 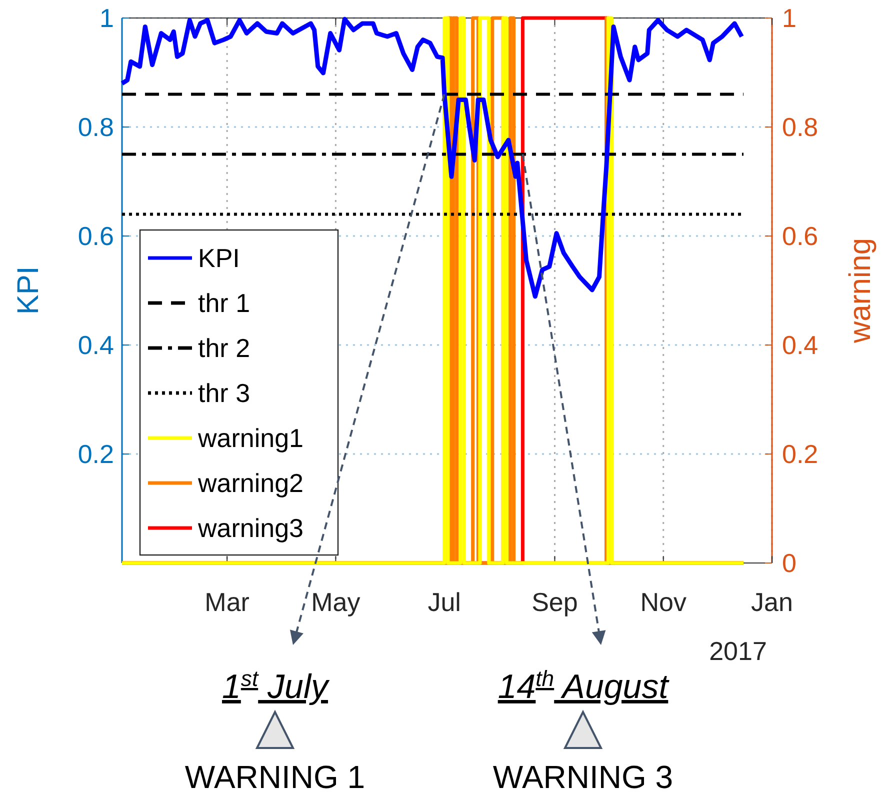 I want to click on y2-tick-label: 1, so click(x=789, y=18).